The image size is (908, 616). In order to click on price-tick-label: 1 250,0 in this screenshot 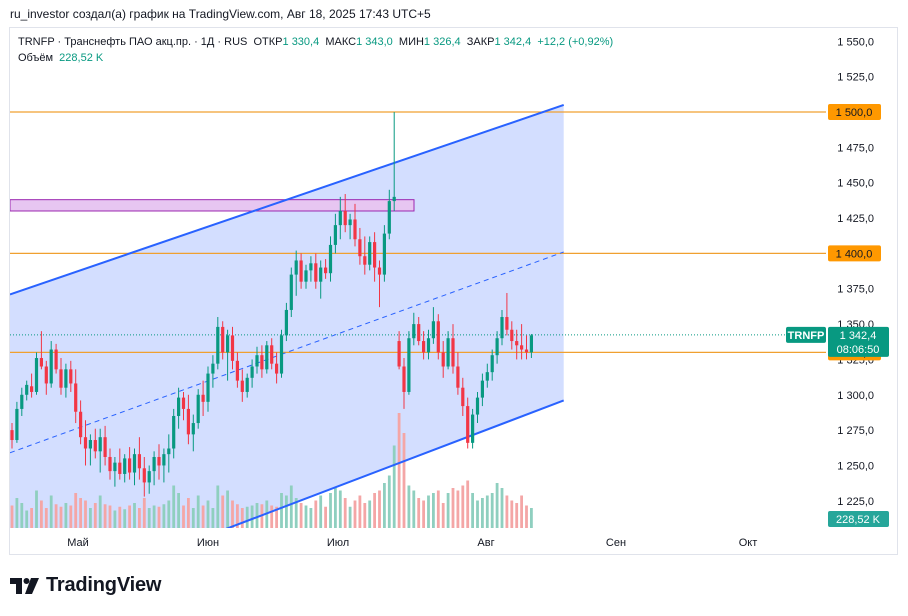, I will do `click(855, 466)`.